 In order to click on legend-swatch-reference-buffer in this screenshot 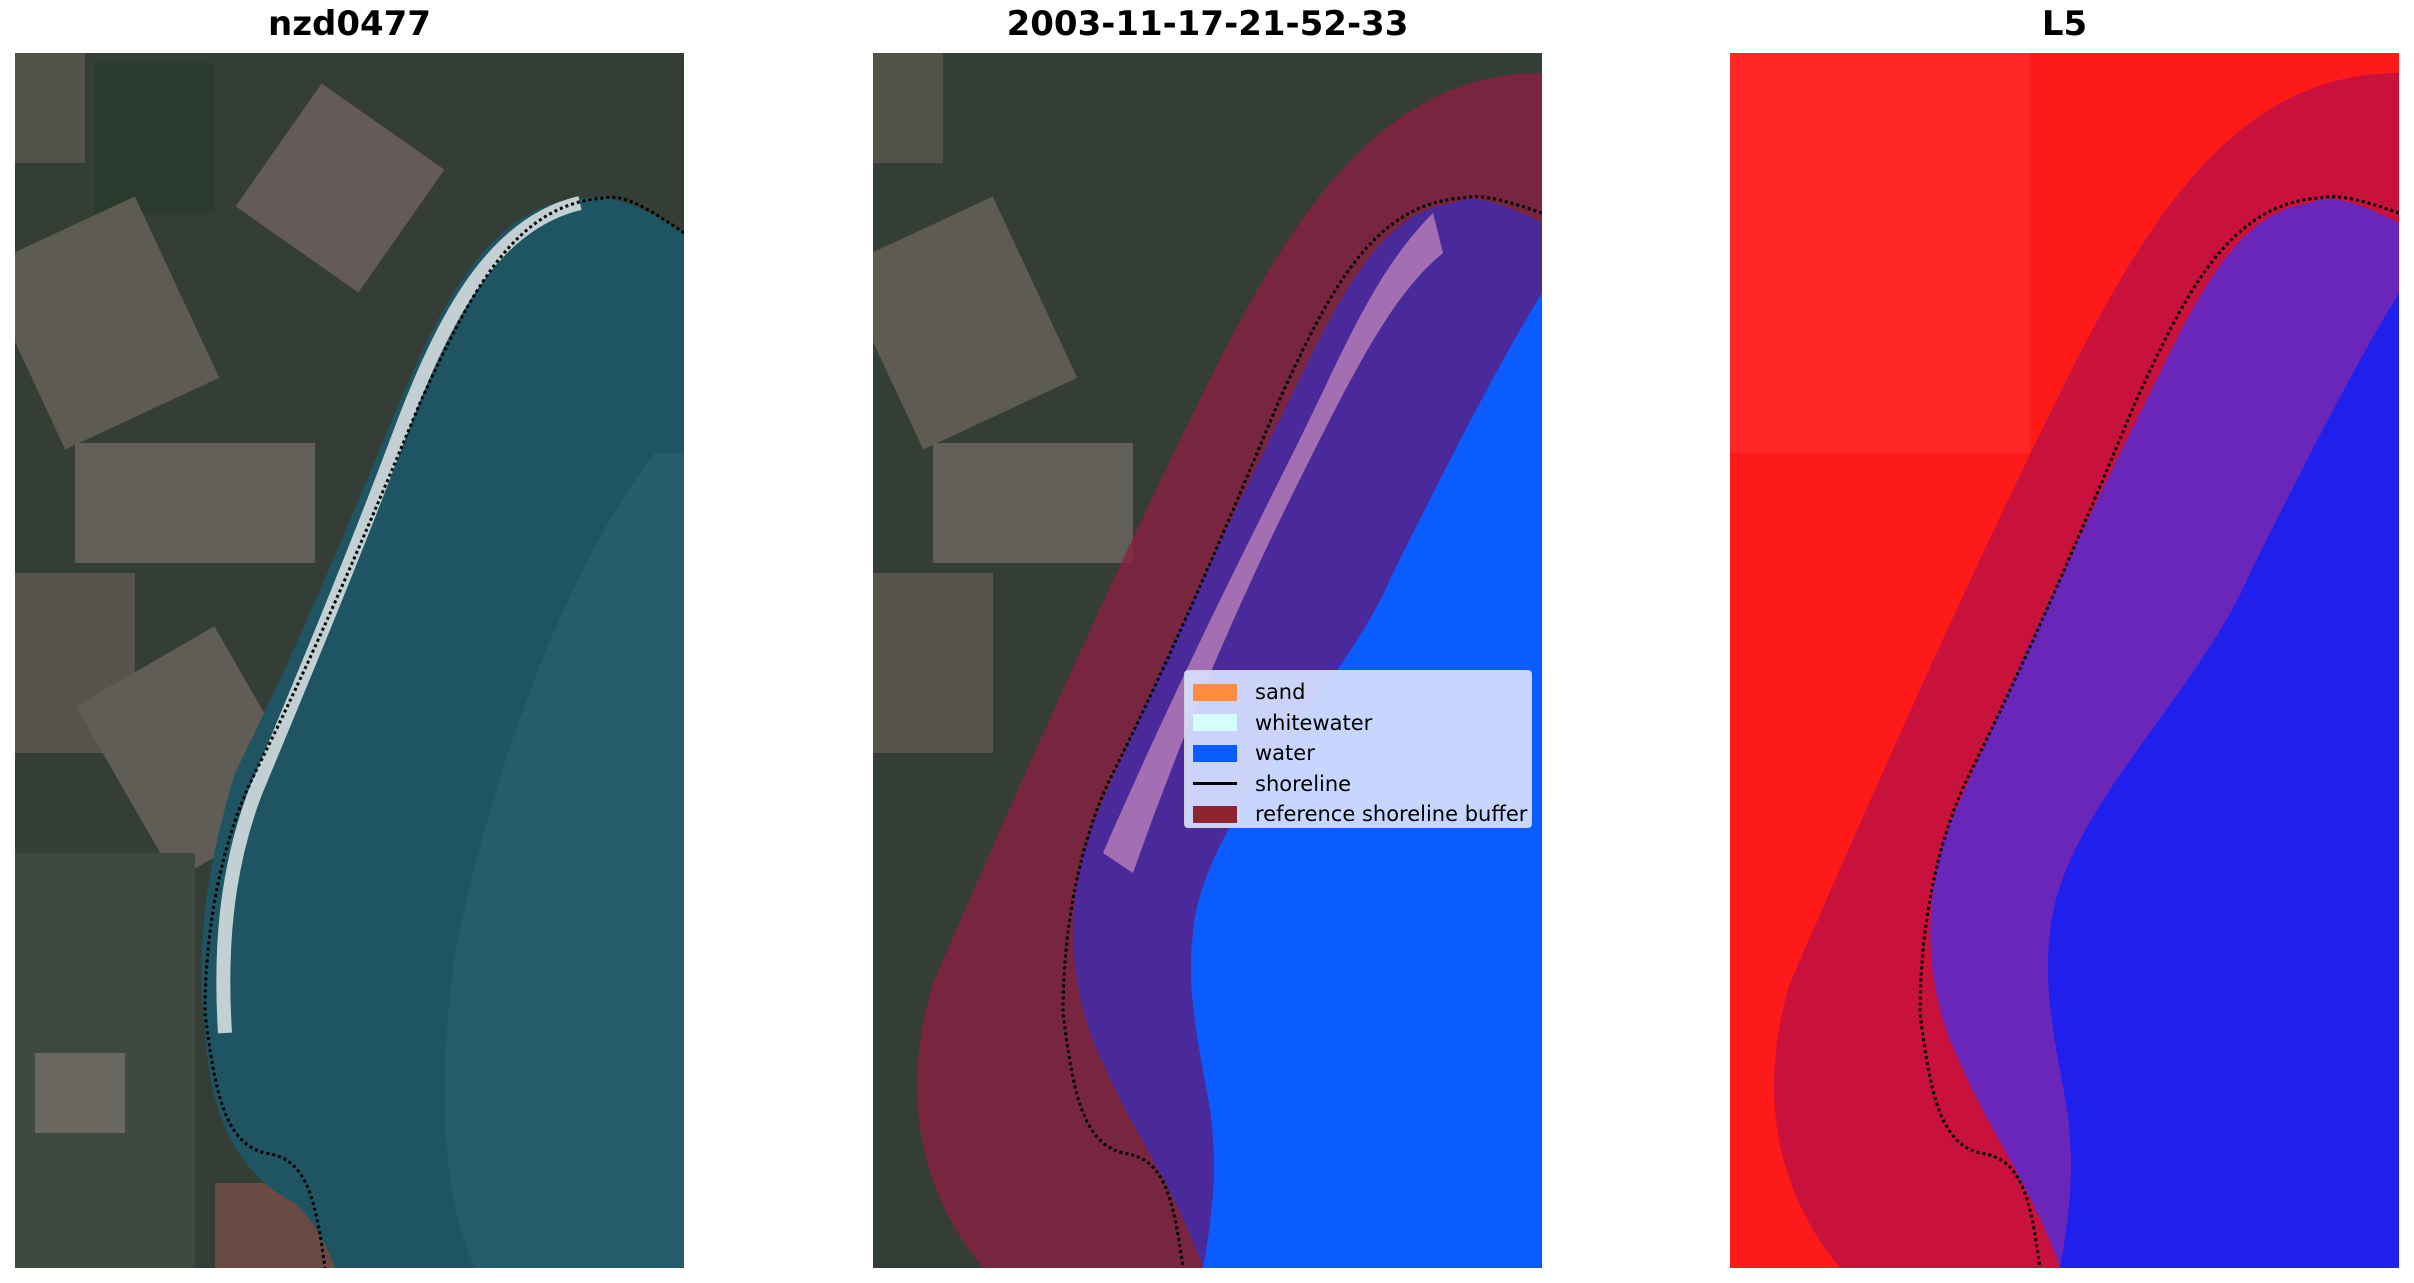, I will do `click(1215, 814)`.